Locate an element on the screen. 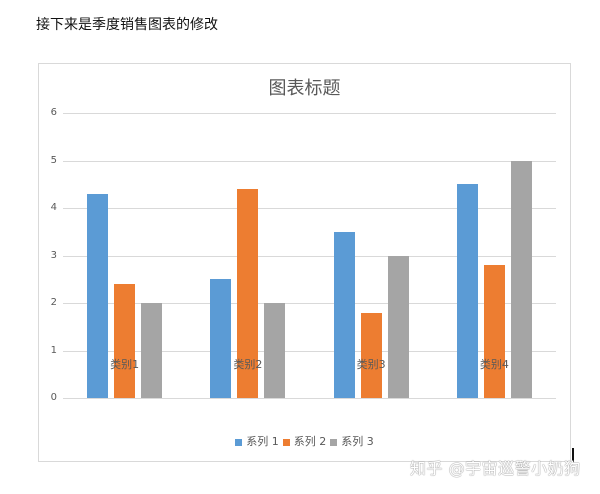 This screenshot has height=494, width=600. legend-item: 系列 2 is located at coordinates (304, 441).